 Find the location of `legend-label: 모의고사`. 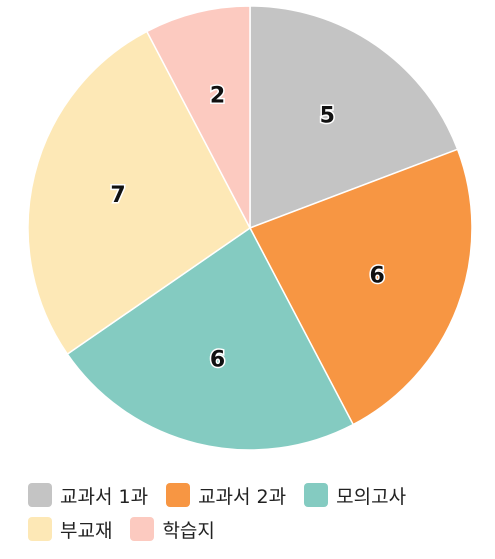

legend-label: 모의고사 is located at coordinates (371, 496).